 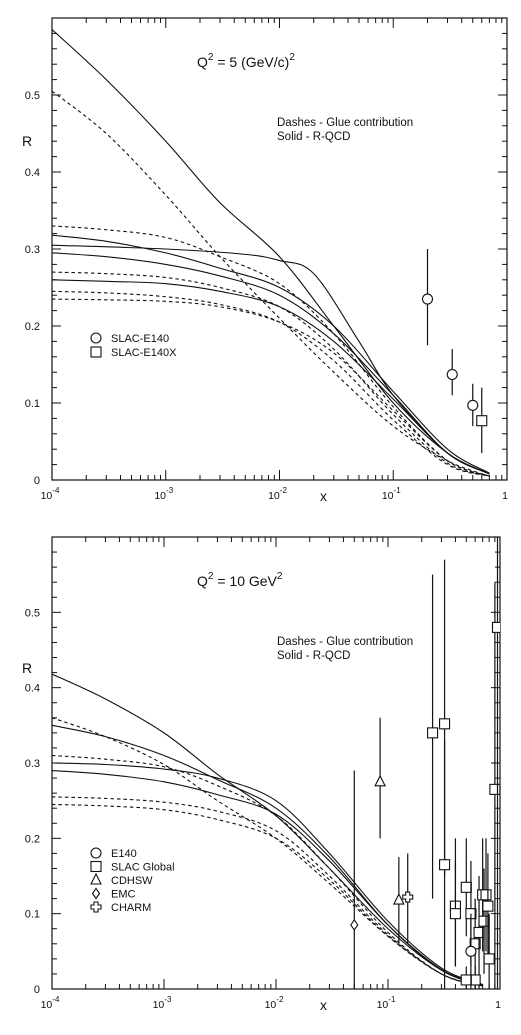 I want to click on legend-label: E140, so click(x=124, y=854).